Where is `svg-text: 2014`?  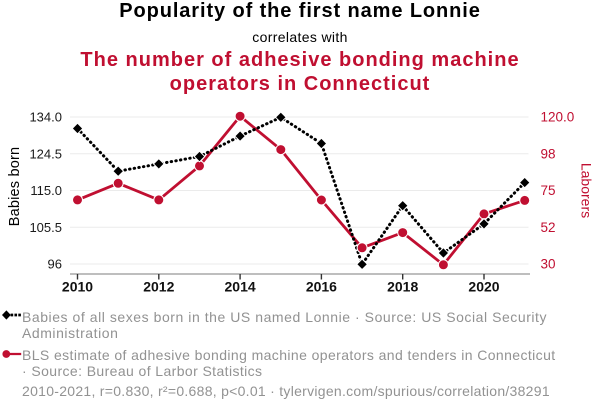 svg-text: 2014 is located at coordinates (240, 287).